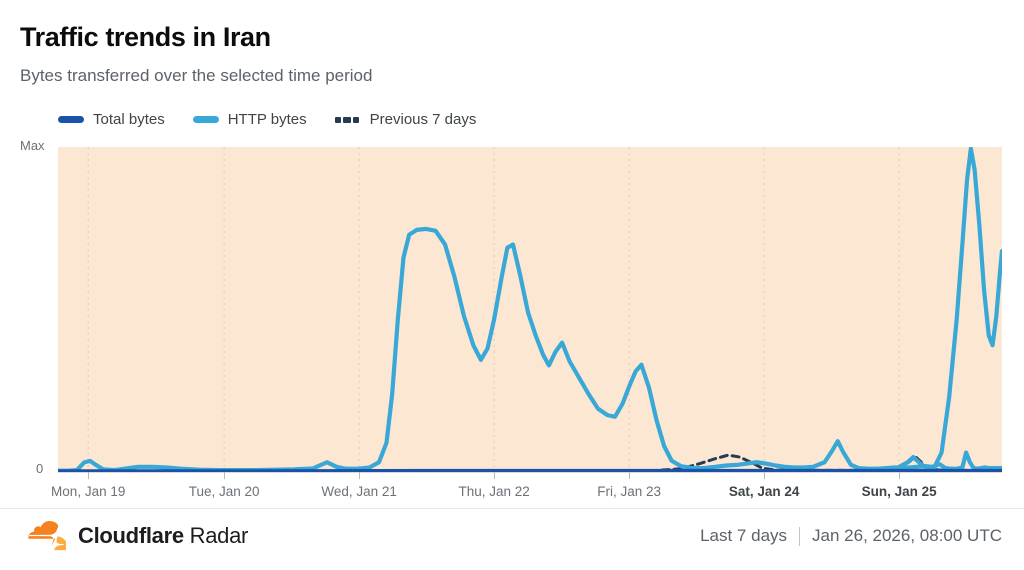  I want to click on brand-name-bold: Cloudflare, so click(131, 535).